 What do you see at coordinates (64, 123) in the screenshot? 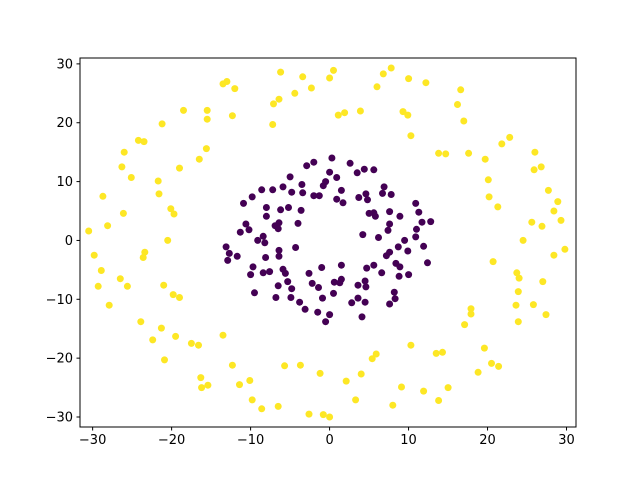
I see `y-tick-label: 20` at bounding box center [64, 123].